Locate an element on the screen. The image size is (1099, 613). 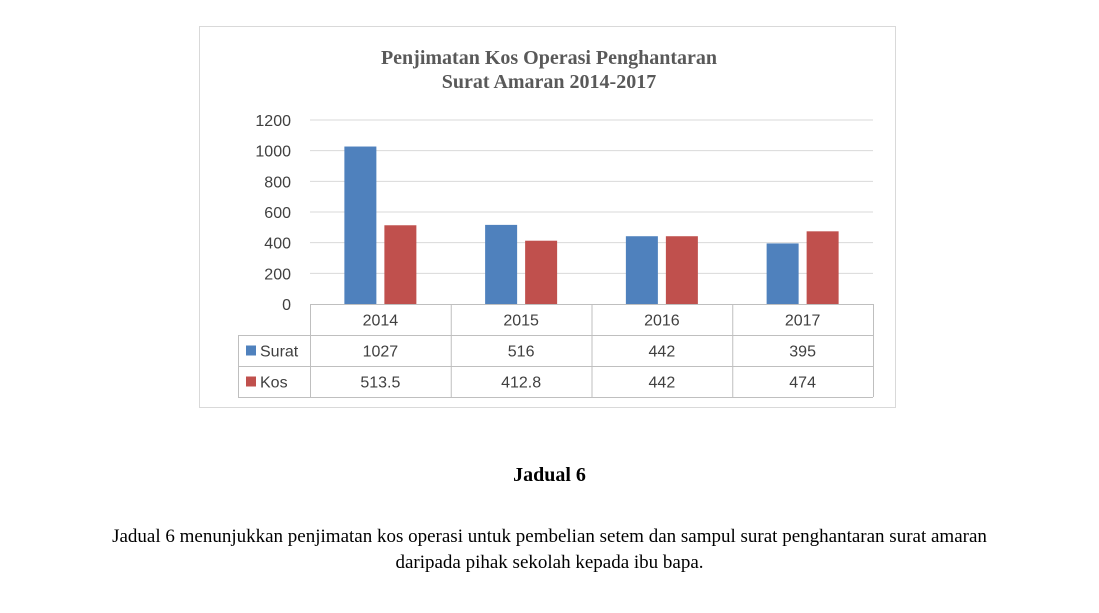
y-tick-label: 0 is located at coordinates (286, 305).